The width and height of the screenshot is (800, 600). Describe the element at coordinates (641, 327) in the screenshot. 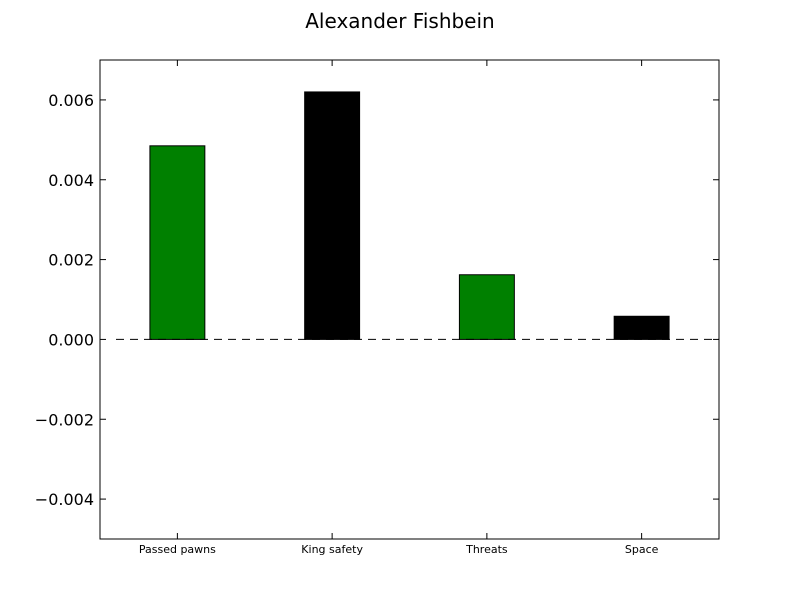

I see `bar-space` at that location.